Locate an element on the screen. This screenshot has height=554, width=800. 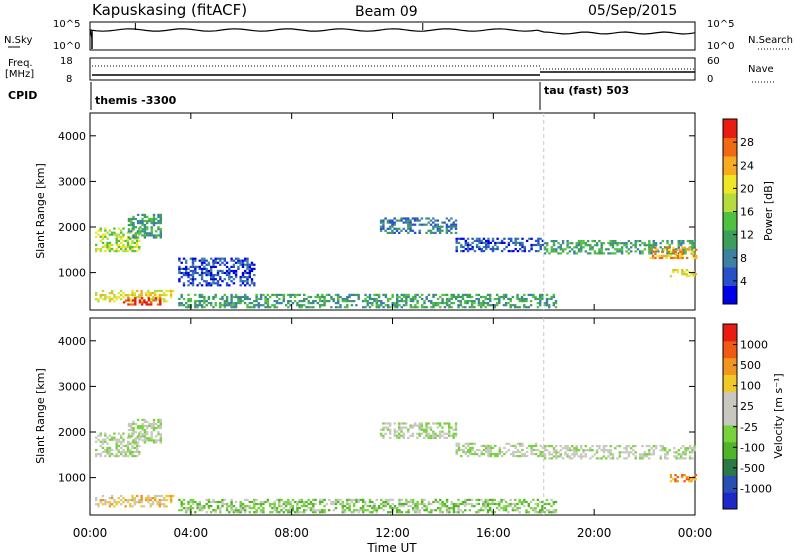
colorbar-tick-label: 28 is located at coordinates (747, 142).